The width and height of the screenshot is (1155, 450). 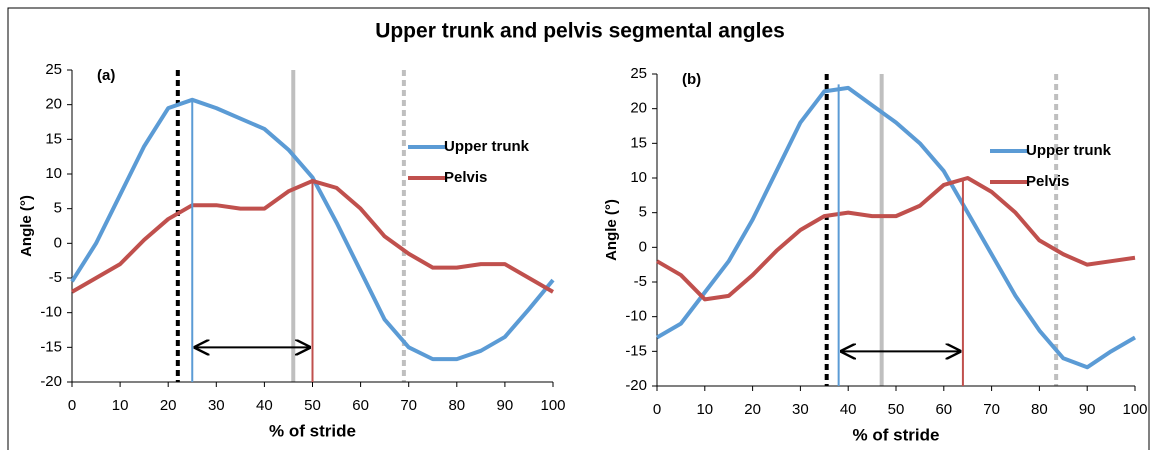 I want to click on panel-label: (b), so click(x=691, y=79).